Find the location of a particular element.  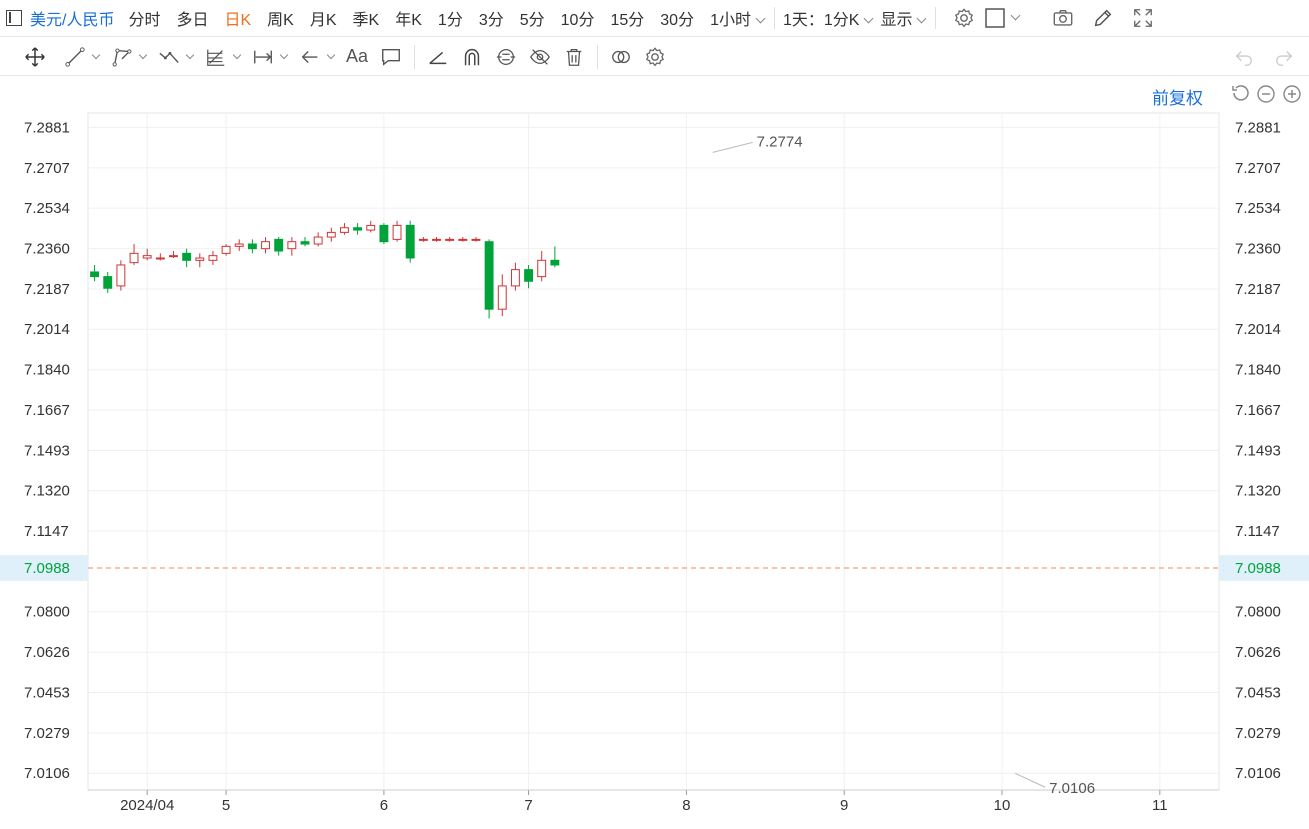

x-tick-label: 6 is located at coordinates (384, 805).